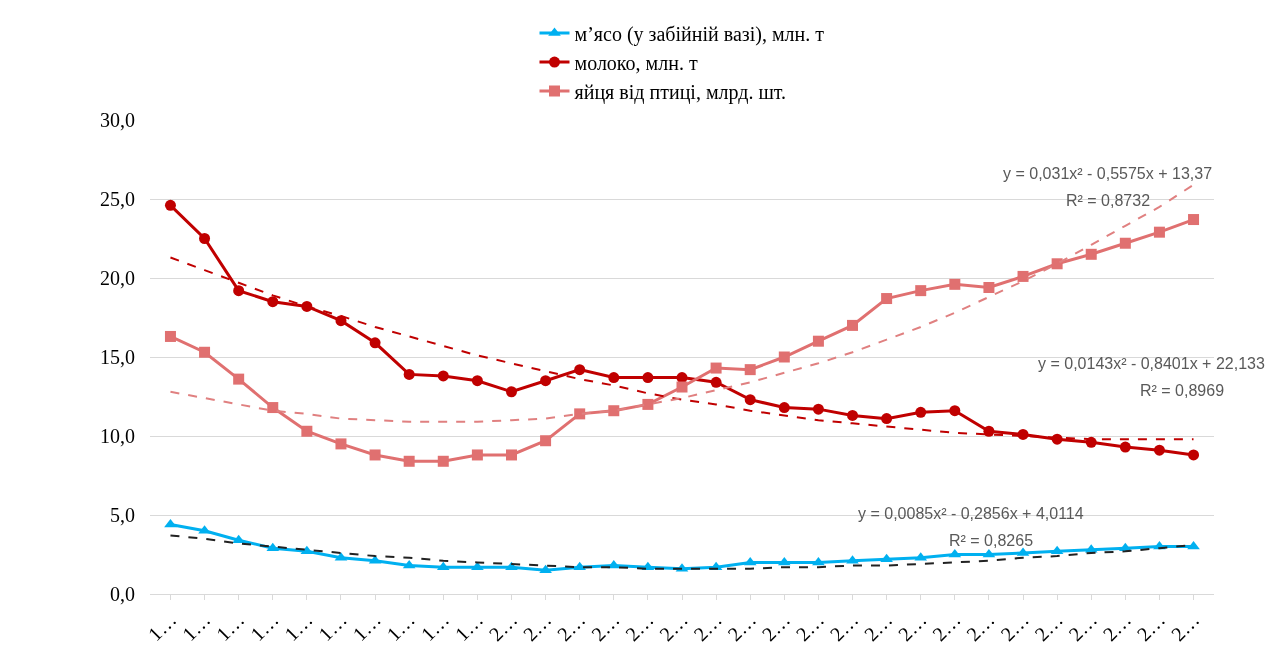  What do you see at coordinates (1108, 173) in the screenshot?
I see `annotation: y = 0,031x² - 0,5575x + 13,37` at bounding box center [1108, 173].